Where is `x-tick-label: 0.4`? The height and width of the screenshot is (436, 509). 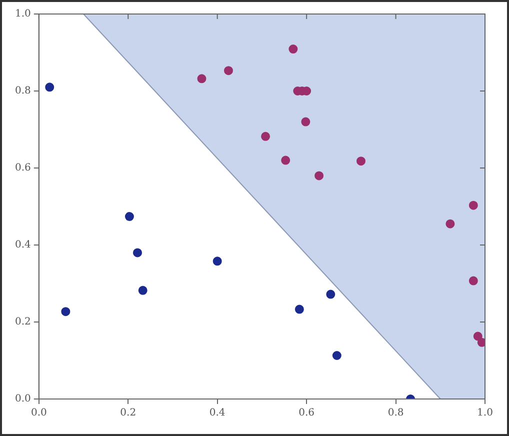
x-tick-label: 0.4 is located at coordinates (217, 413).